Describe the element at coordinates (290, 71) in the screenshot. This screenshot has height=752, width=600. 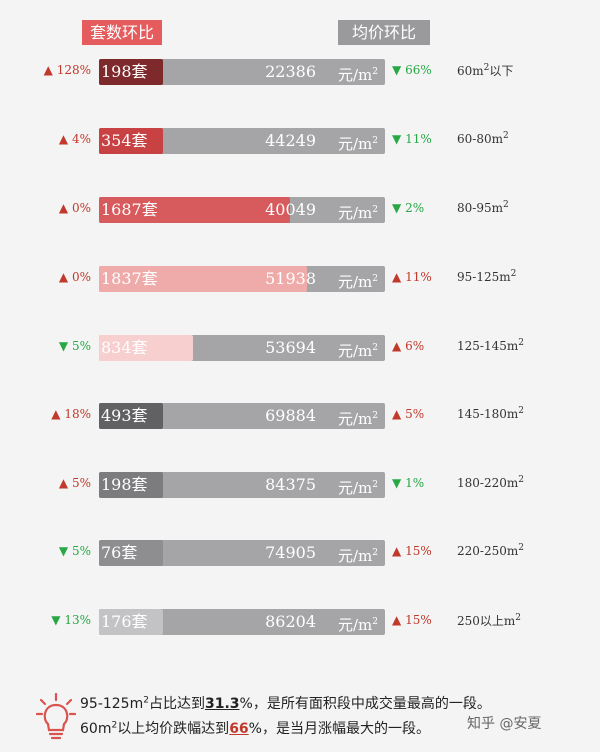
I see `price-label: 22386` at that location.